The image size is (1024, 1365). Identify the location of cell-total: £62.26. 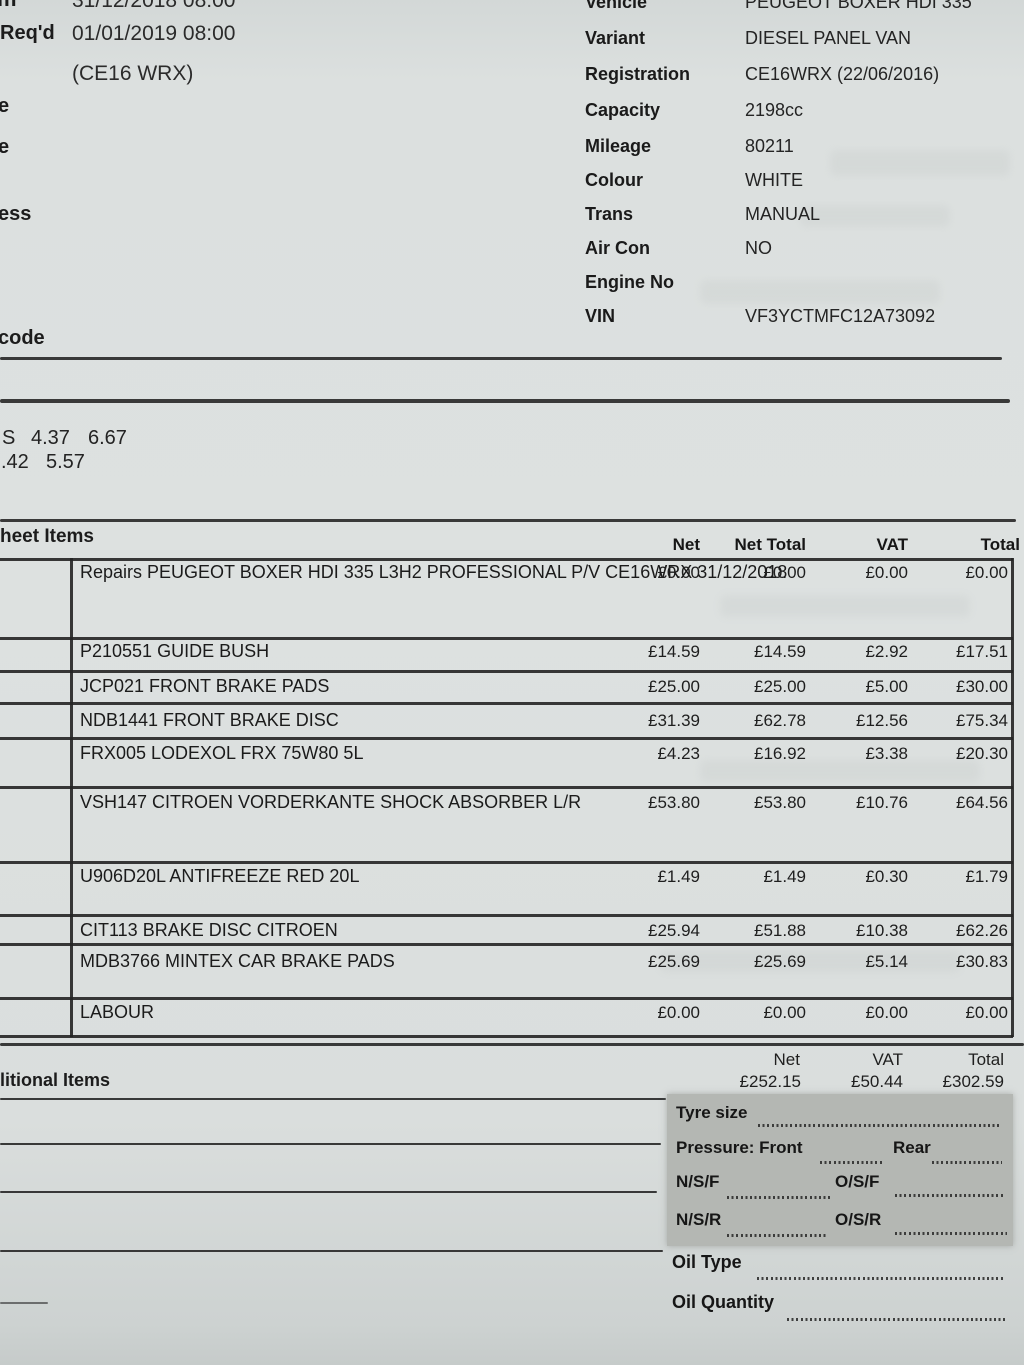
(982, 930).